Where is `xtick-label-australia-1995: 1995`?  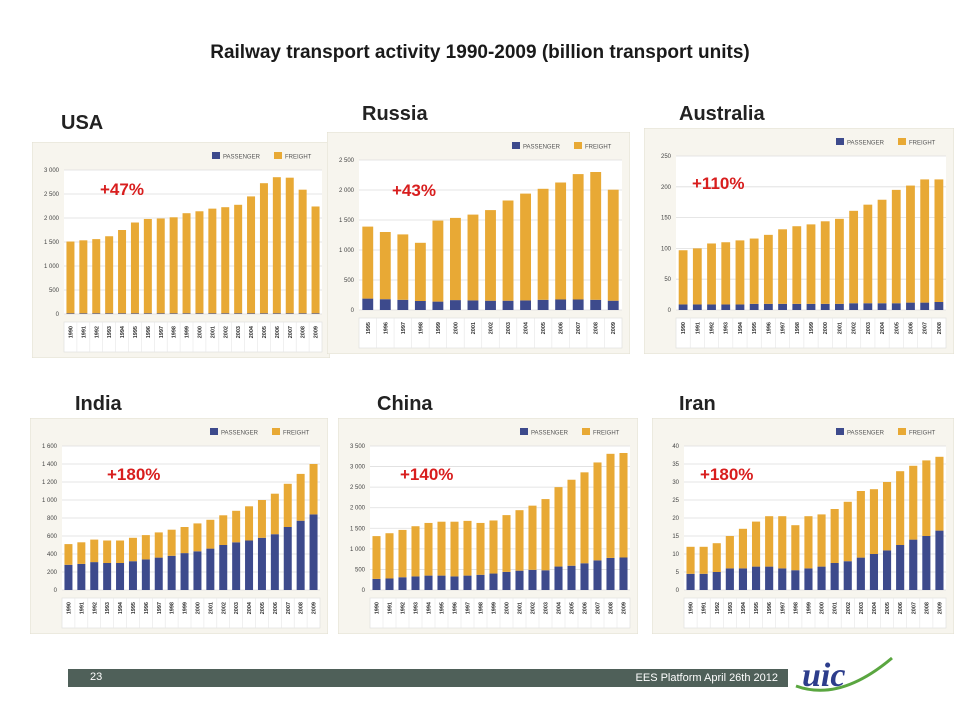
xtick-label-australia-1995: 1995 is located at coordinates (755, 328).